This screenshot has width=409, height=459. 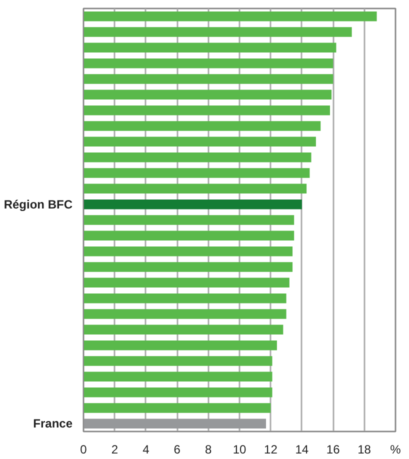 What do you see at coordinates (114, 449) in the screenshot?
I see `x-tick-label: 2` at bounding box center [114, 449].